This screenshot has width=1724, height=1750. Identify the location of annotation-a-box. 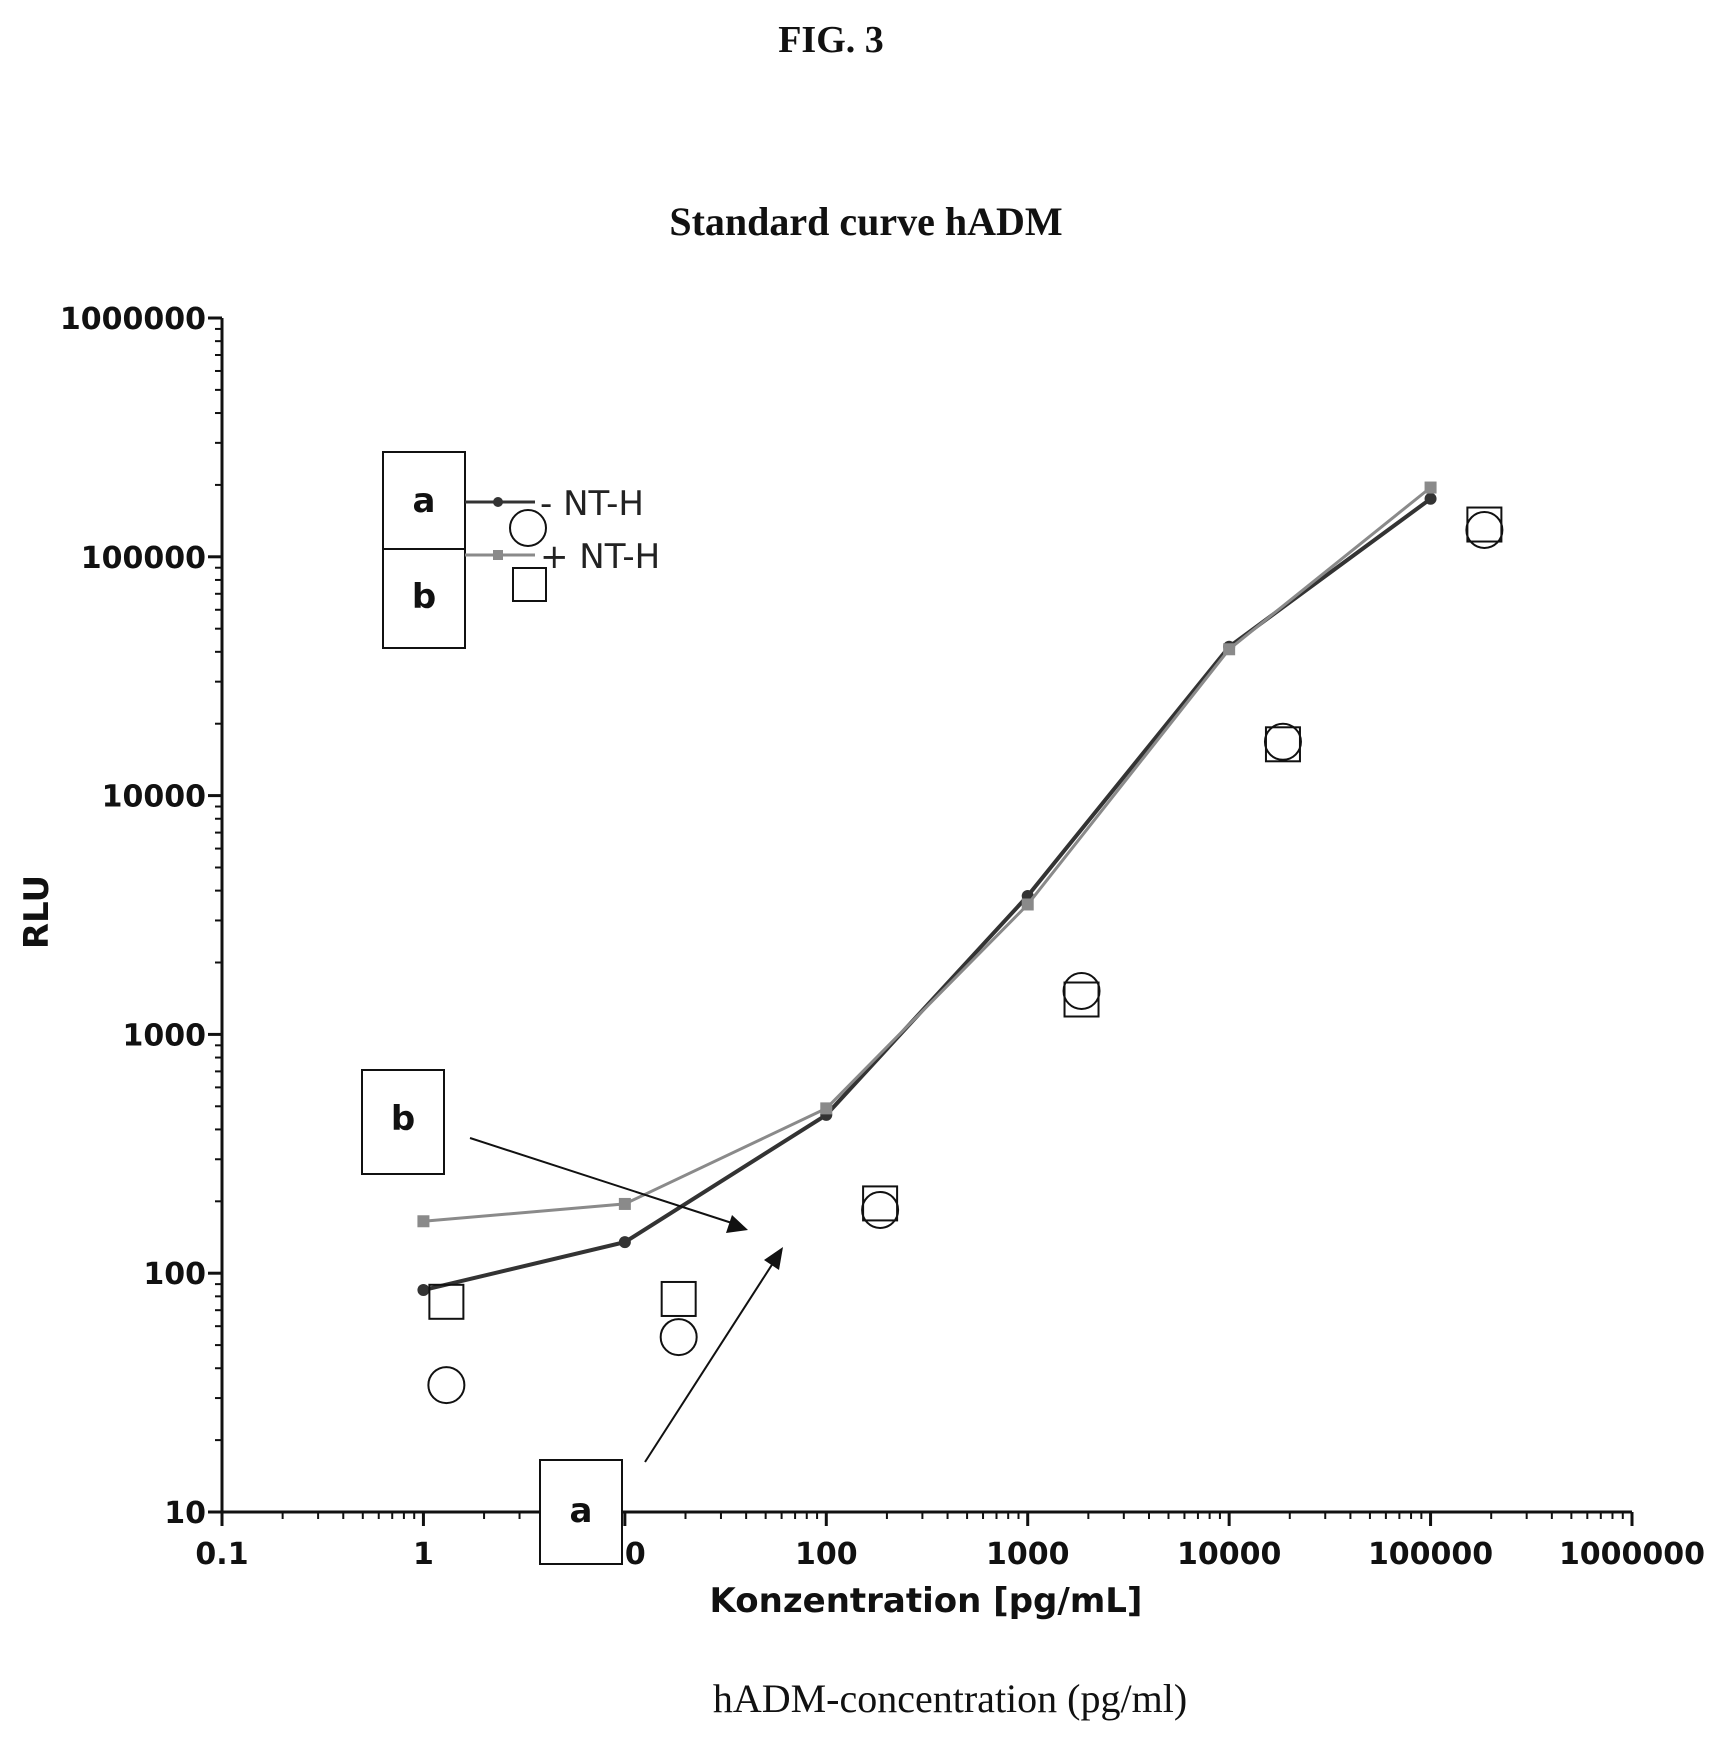
(581, 1512).